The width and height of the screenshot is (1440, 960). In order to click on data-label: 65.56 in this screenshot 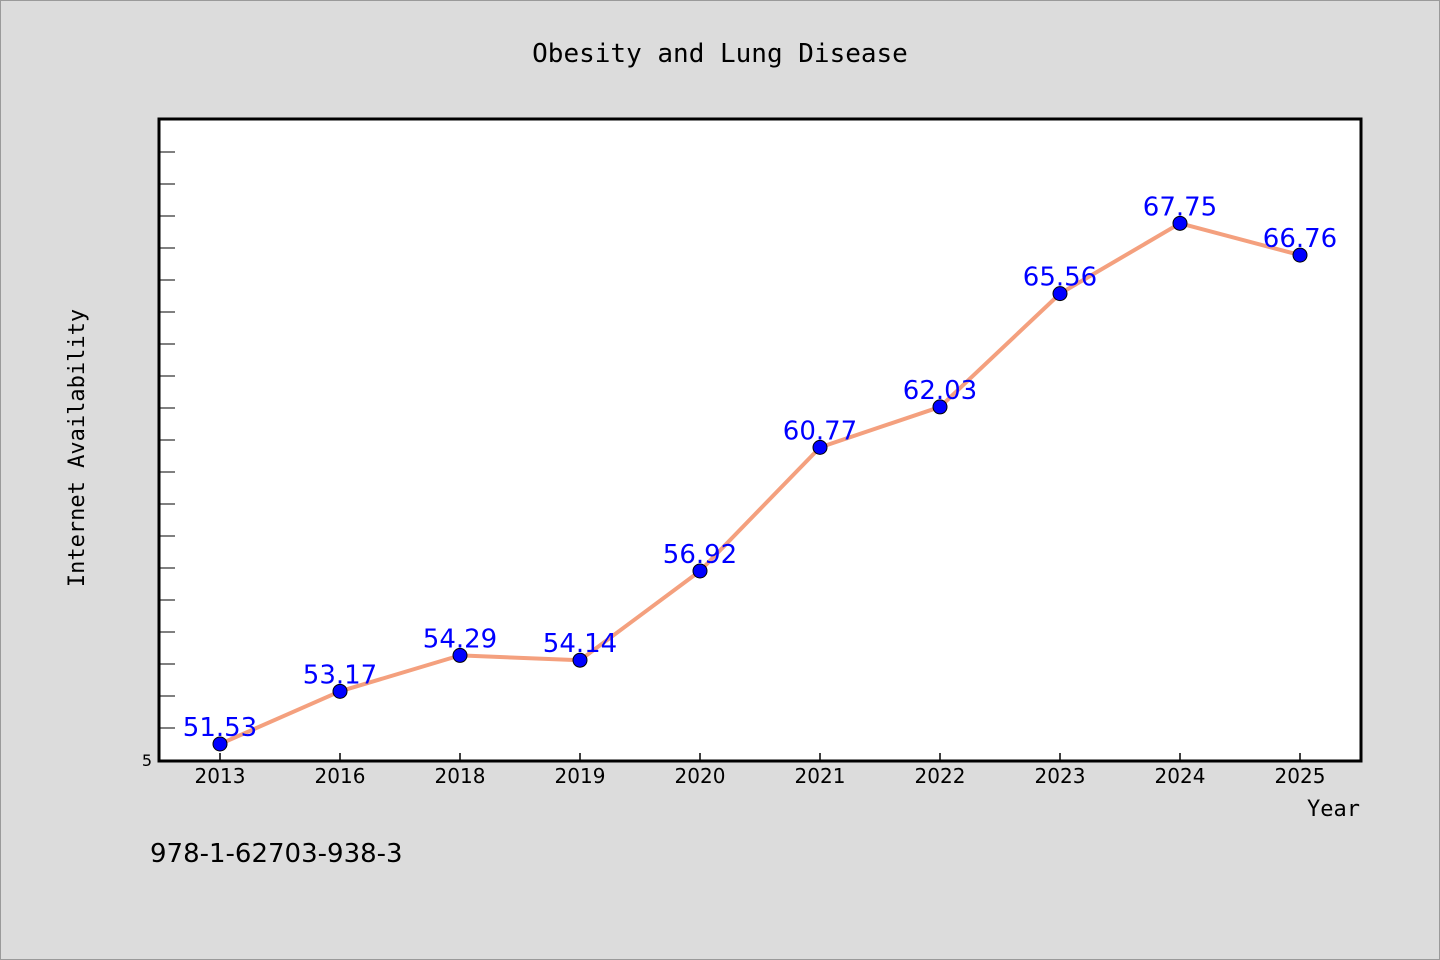, I will do `click(1060, 278)`.